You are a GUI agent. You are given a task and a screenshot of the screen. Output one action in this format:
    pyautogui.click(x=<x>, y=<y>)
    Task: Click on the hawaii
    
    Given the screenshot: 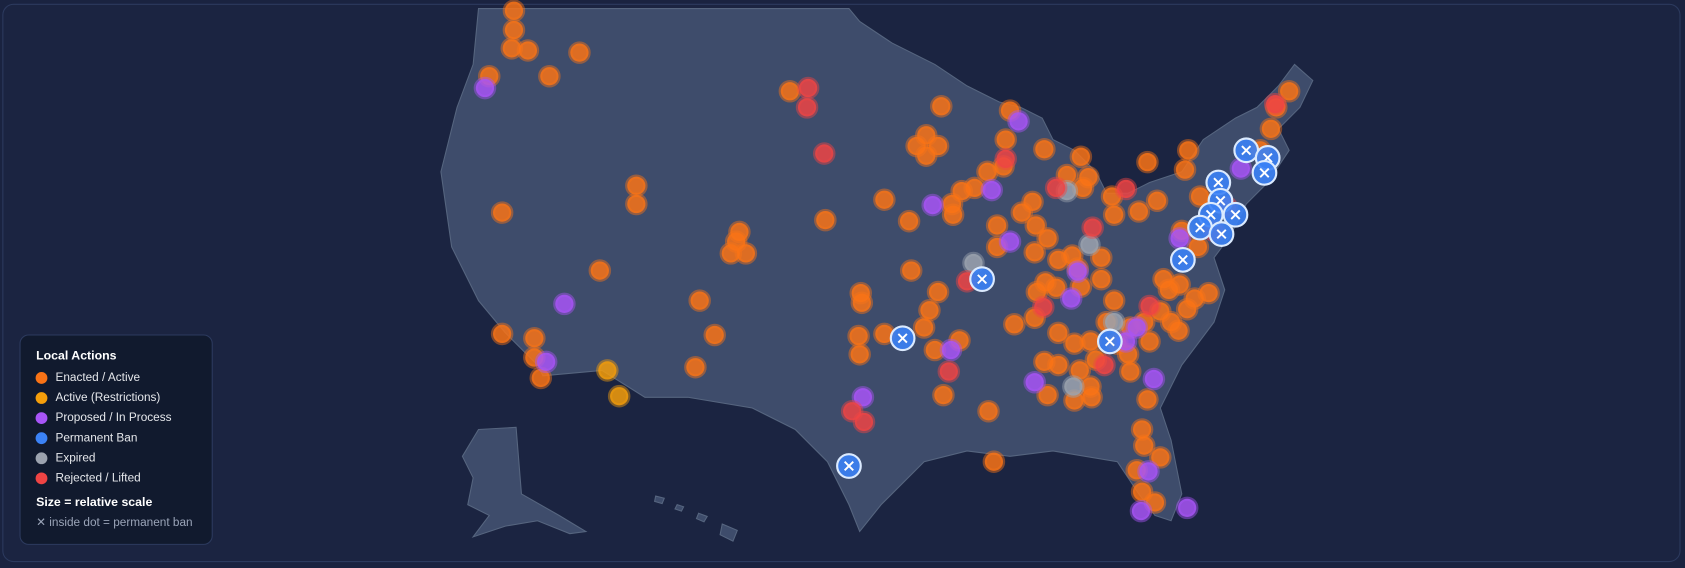 What is the action you would take?
    pyautogui.click(x=695, y=518)
    